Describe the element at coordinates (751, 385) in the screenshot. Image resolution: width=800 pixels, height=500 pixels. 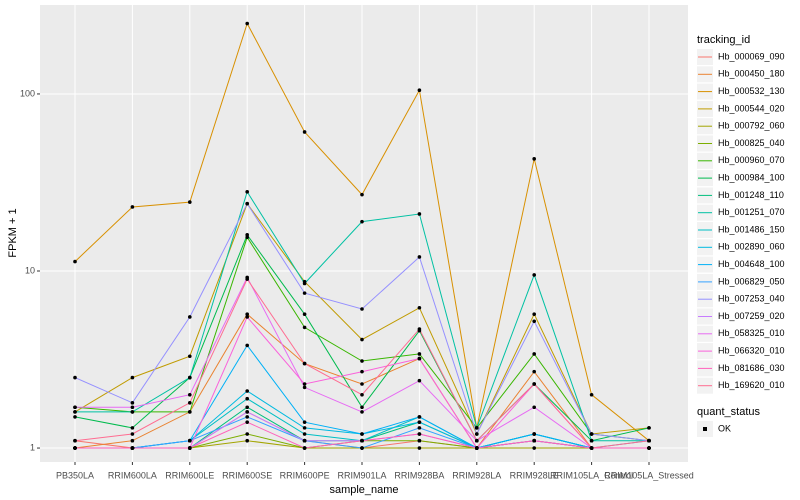
I see `legend-label: Hb_169620_010` at that location.